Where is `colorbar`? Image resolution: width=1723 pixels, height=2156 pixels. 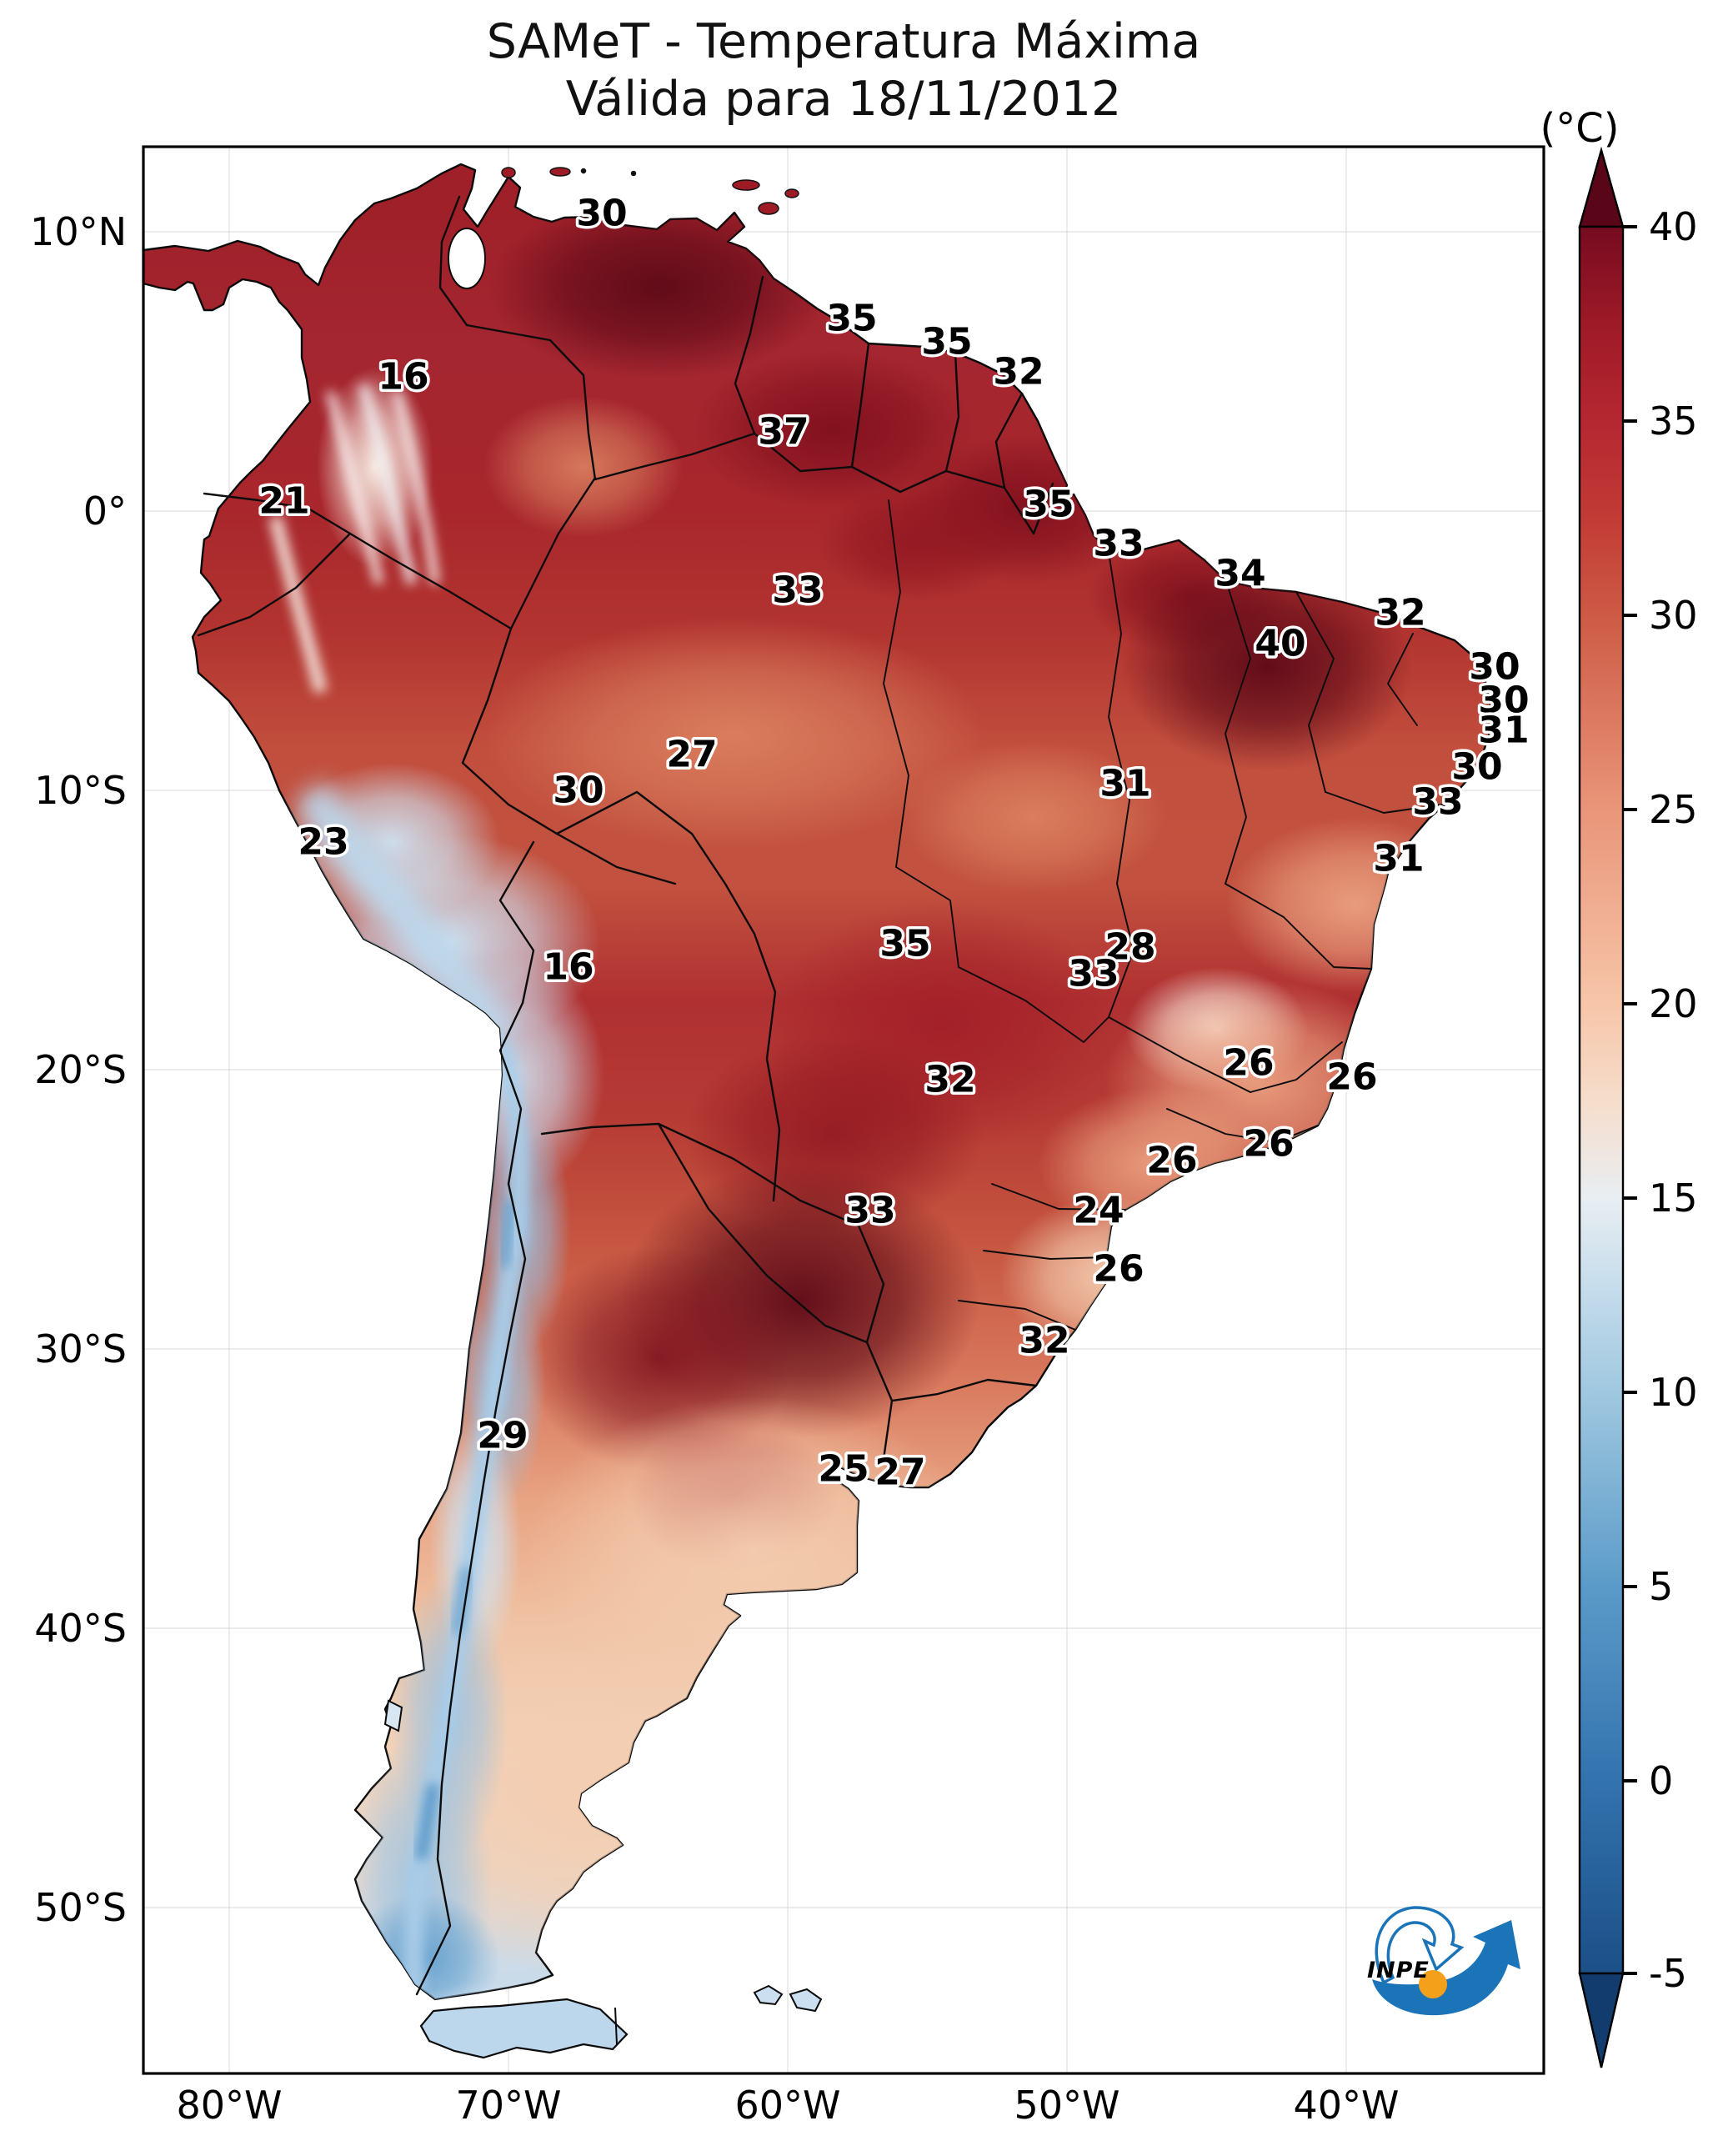
colorbar is located at coordinates (1601, 1107).